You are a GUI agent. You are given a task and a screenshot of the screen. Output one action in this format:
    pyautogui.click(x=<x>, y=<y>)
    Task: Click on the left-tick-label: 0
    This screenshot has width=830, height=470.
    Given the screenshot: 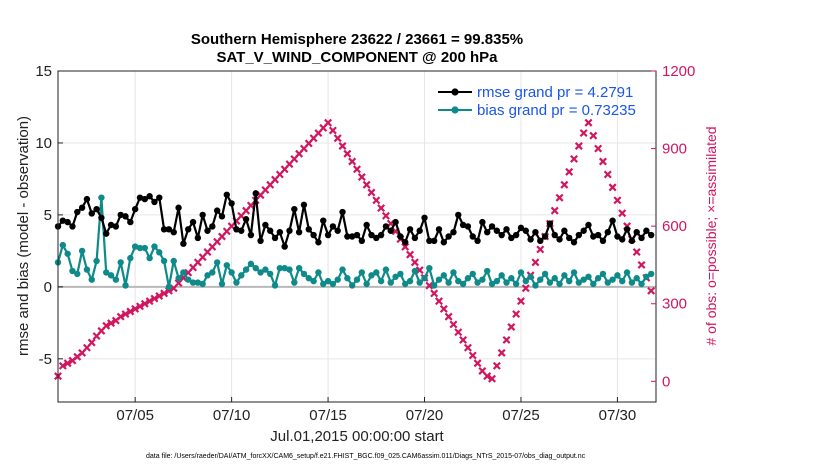 What is the action you would take?
    pyautogui.click(x=48, y=287)
    